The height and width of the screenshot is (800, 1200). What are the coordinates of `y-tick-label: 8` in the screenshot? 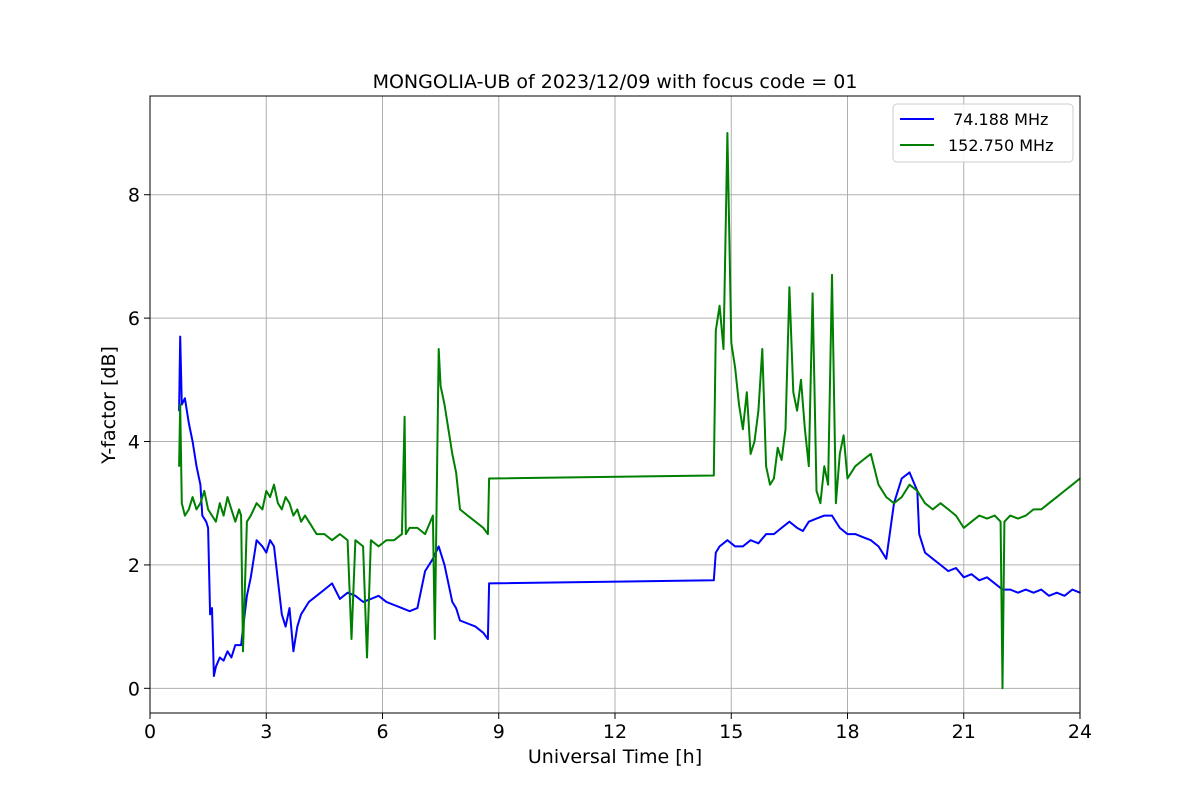 It's located at (134, 196).